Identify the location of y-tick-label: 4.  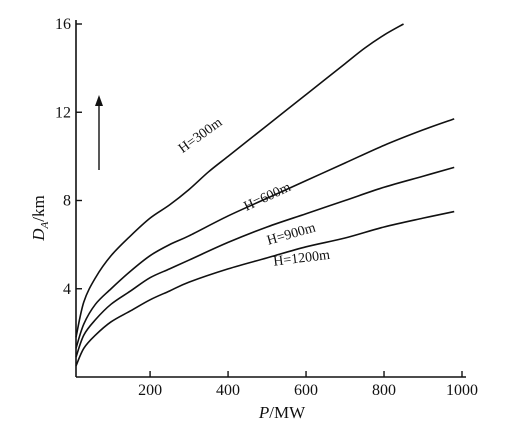
(67, 289).